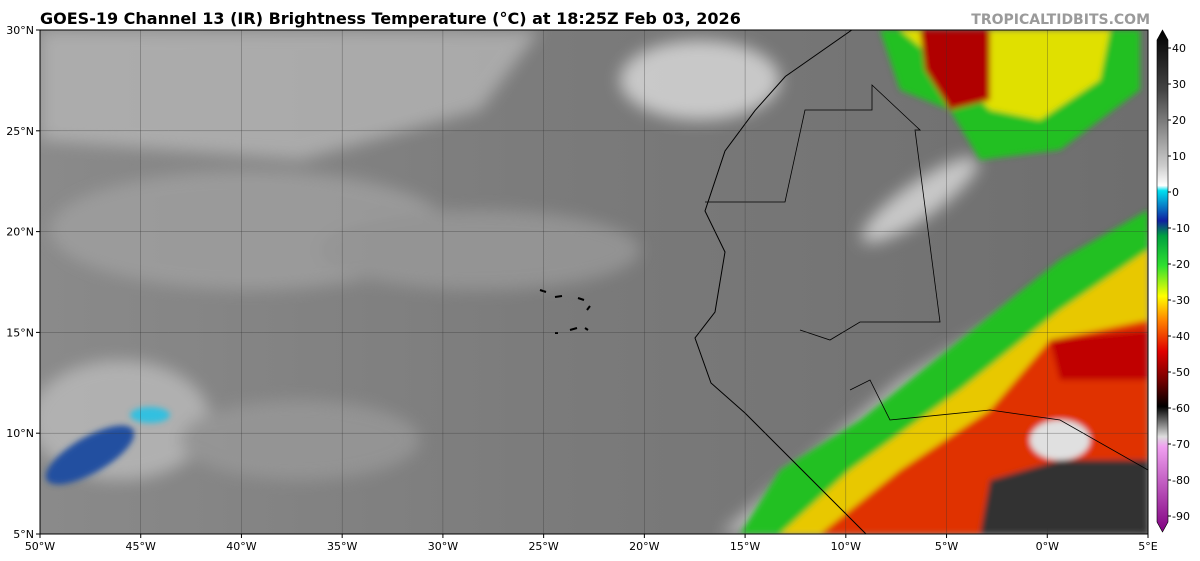 The height and width of the screenshot is (561, 1200). Describe the element at coordinates (20, 332) in the screenshot. I see `lat-label: 15°N` at that location.